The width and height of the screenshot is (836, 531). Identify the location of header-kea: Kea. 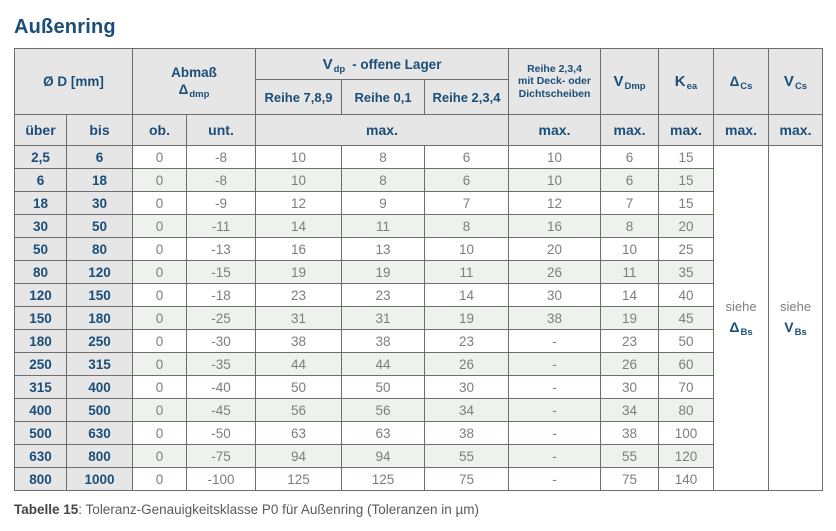
(686, 81).